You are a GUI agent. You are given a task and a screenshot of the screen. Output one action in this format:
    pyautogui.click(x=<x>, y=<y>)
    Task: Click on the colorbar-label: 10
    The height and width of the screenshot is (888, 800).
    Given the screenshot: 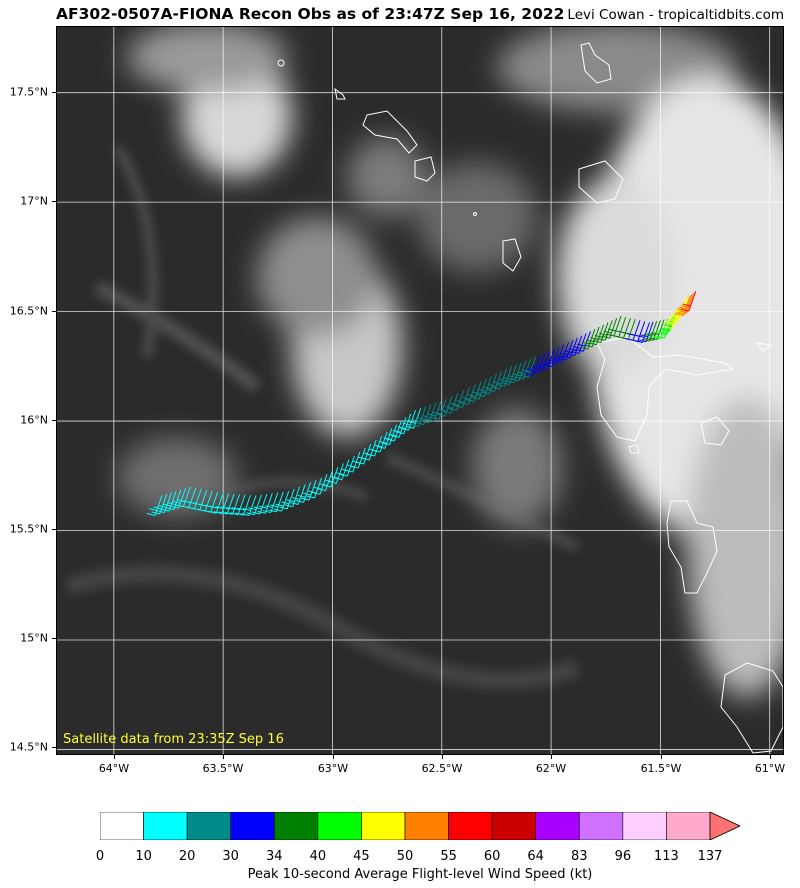 What is the action you would take?
    pyautogui.click(x=143, y=856)
    